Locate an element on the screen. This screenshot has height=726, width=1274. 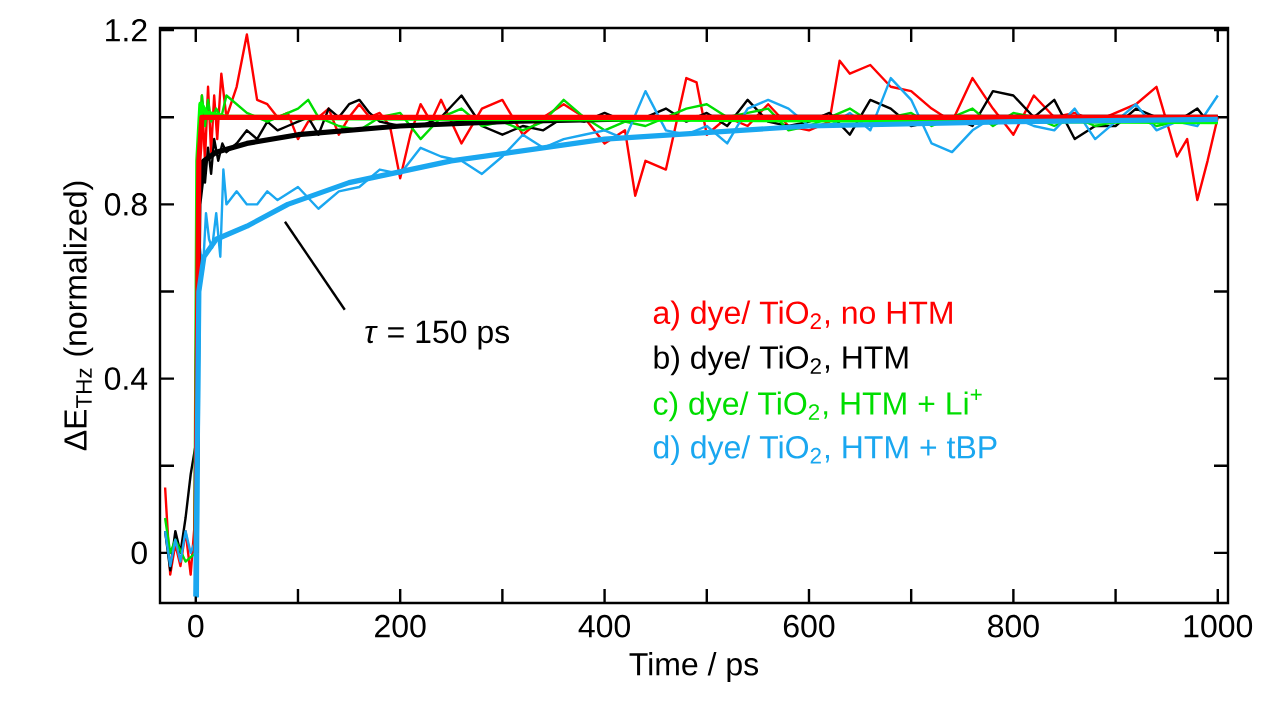
y-tick-label: 0 is located at coordinates (139, 553).